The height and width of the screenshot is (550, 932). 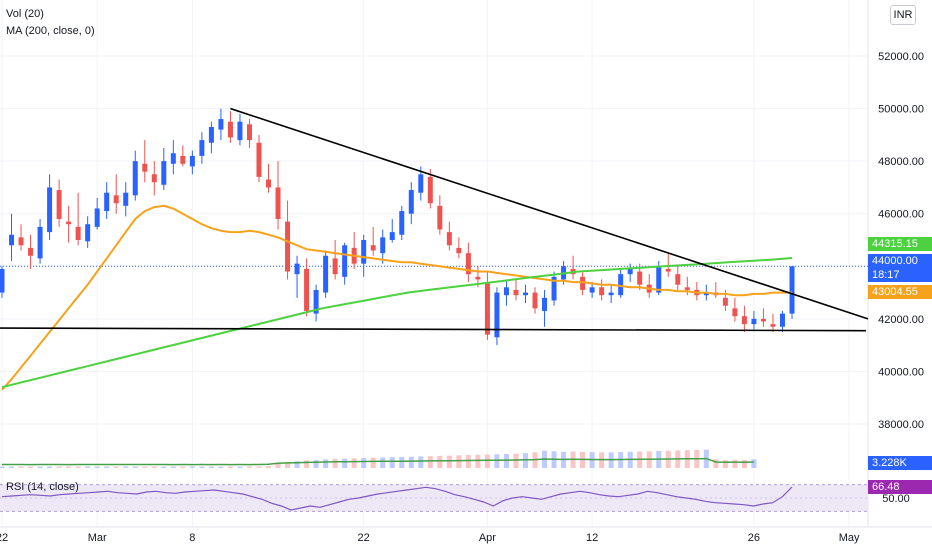 What do you see at coordinates (754, 538) in the screenshot?
I see `x-tick-label: 26` at bounding box center [754, 538].